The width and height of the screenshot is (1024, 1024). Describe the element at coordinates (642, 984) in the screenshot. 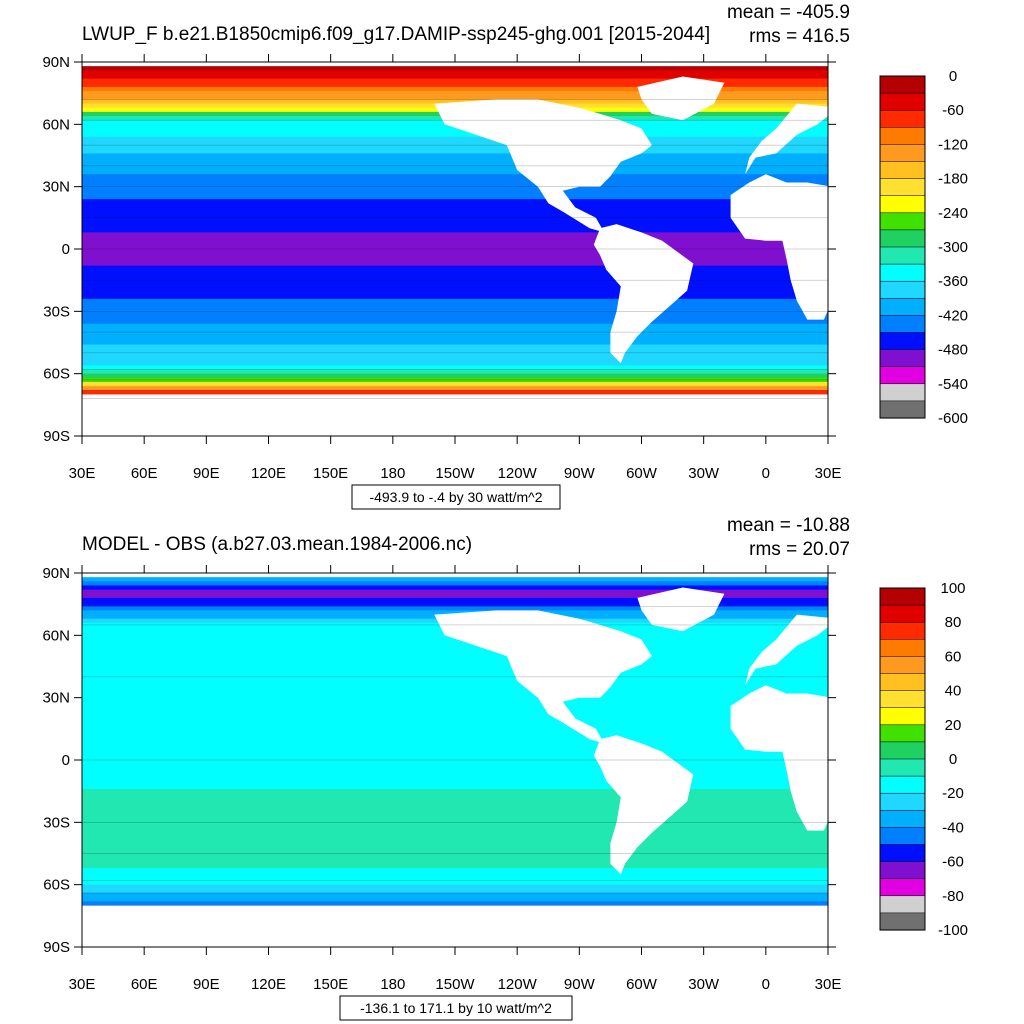

I see `x-tick-label: 60W` at that location.